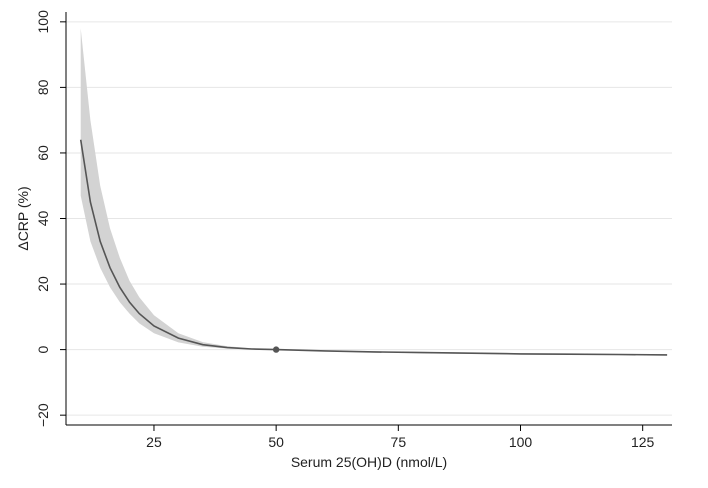  Describe the element at coordinates (276, 349) in the screenshot. I see `reference-point` at that location.